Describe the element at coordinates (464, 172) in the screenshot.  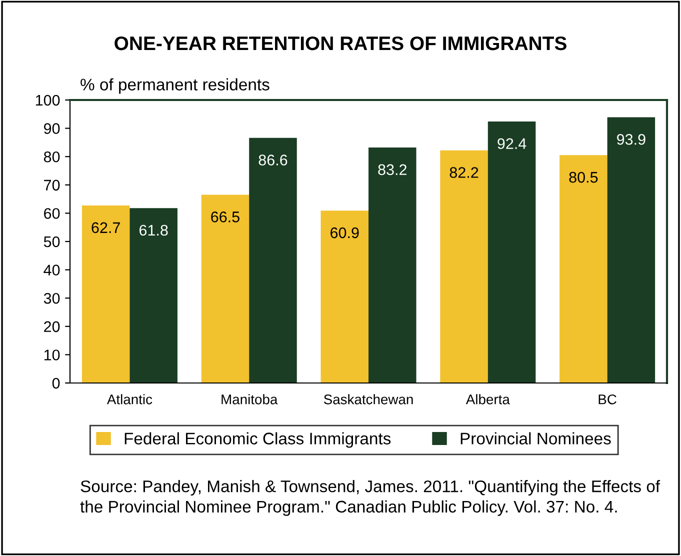
I see `data-label: 82.2` at that location.